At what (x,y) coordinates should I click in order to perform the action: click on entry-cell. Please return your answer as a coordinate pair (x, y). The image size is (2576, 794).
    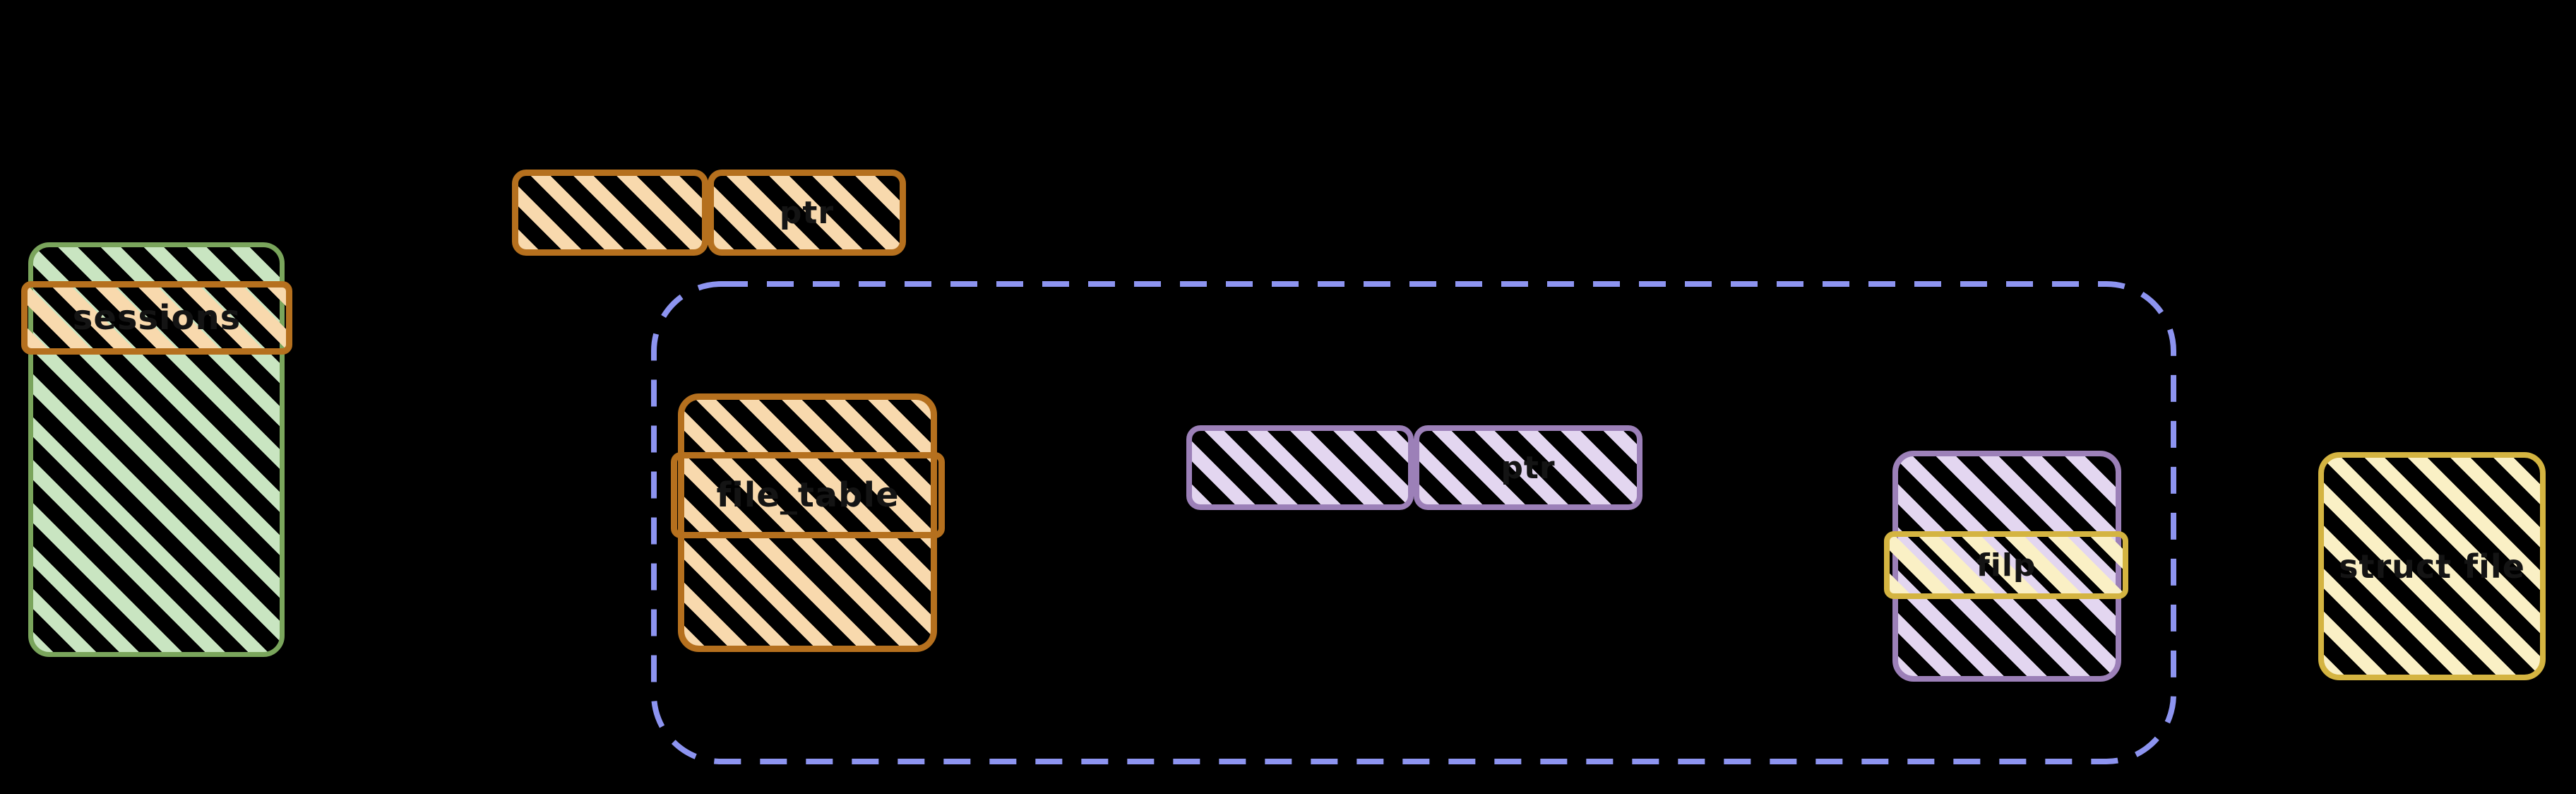
    Looking at the image, I should click on (1300, 467).